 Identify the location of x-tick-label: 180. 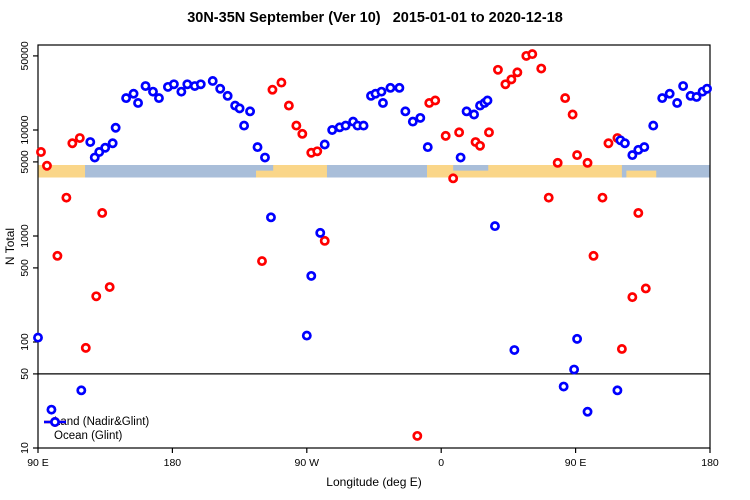
(173, 463).